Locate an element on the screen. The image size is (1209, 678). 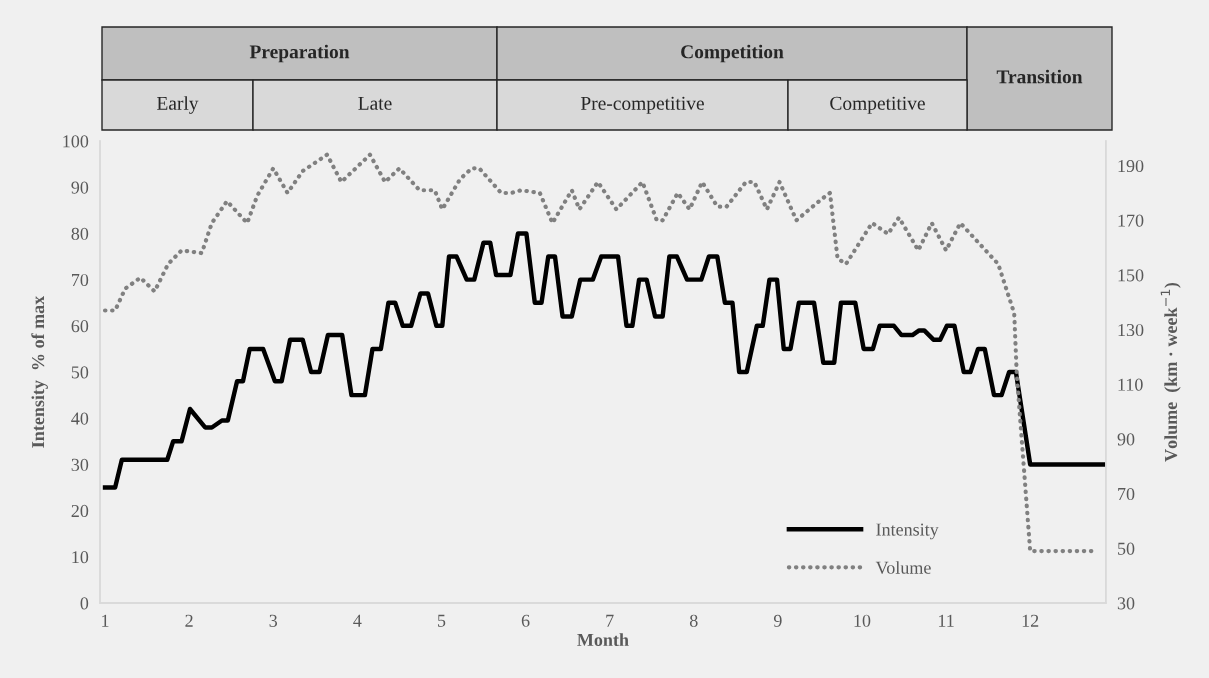
y-tick-label: 40 is located at coordinates (80, 418).